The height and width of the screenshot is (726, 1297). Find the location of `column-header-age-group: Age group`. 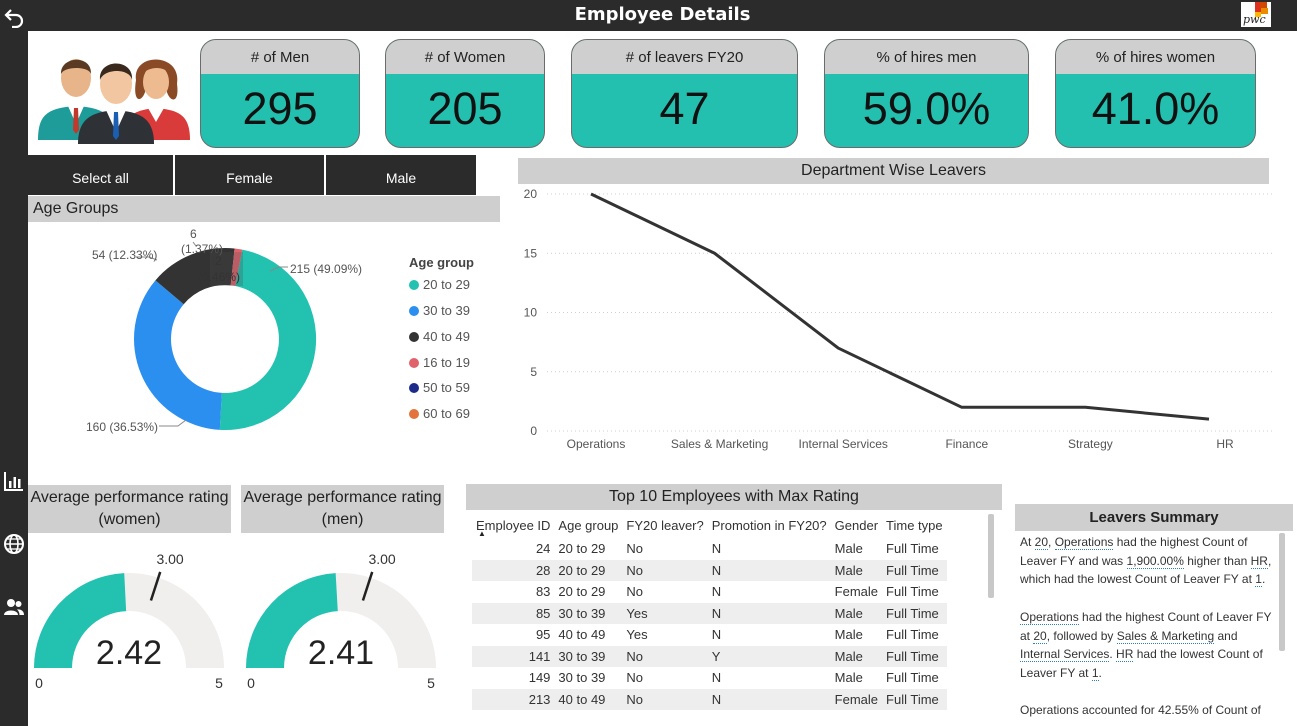

column-header-age-group: Age group is located at coordinates (588, 525).